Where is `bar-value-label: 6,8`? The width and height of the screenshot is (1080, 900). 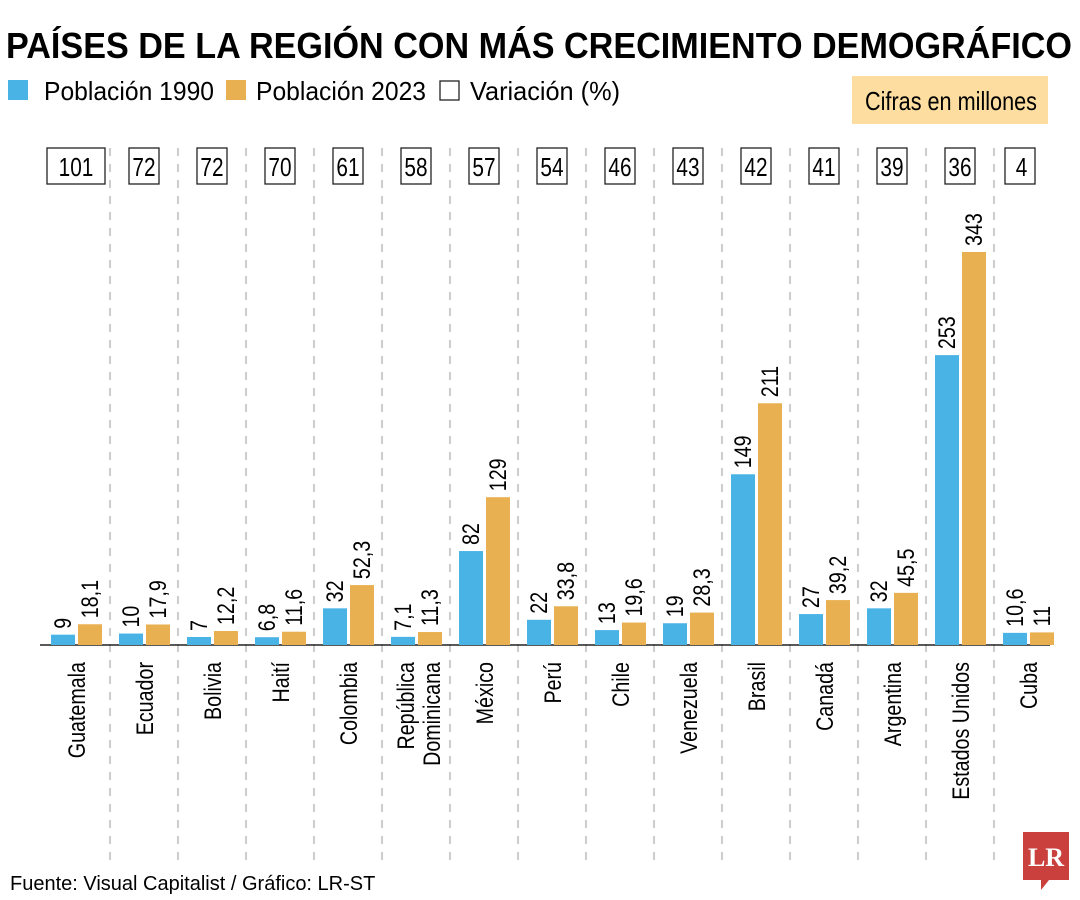 bar-value-label: 6,8 is located at coordinates (266, 617).